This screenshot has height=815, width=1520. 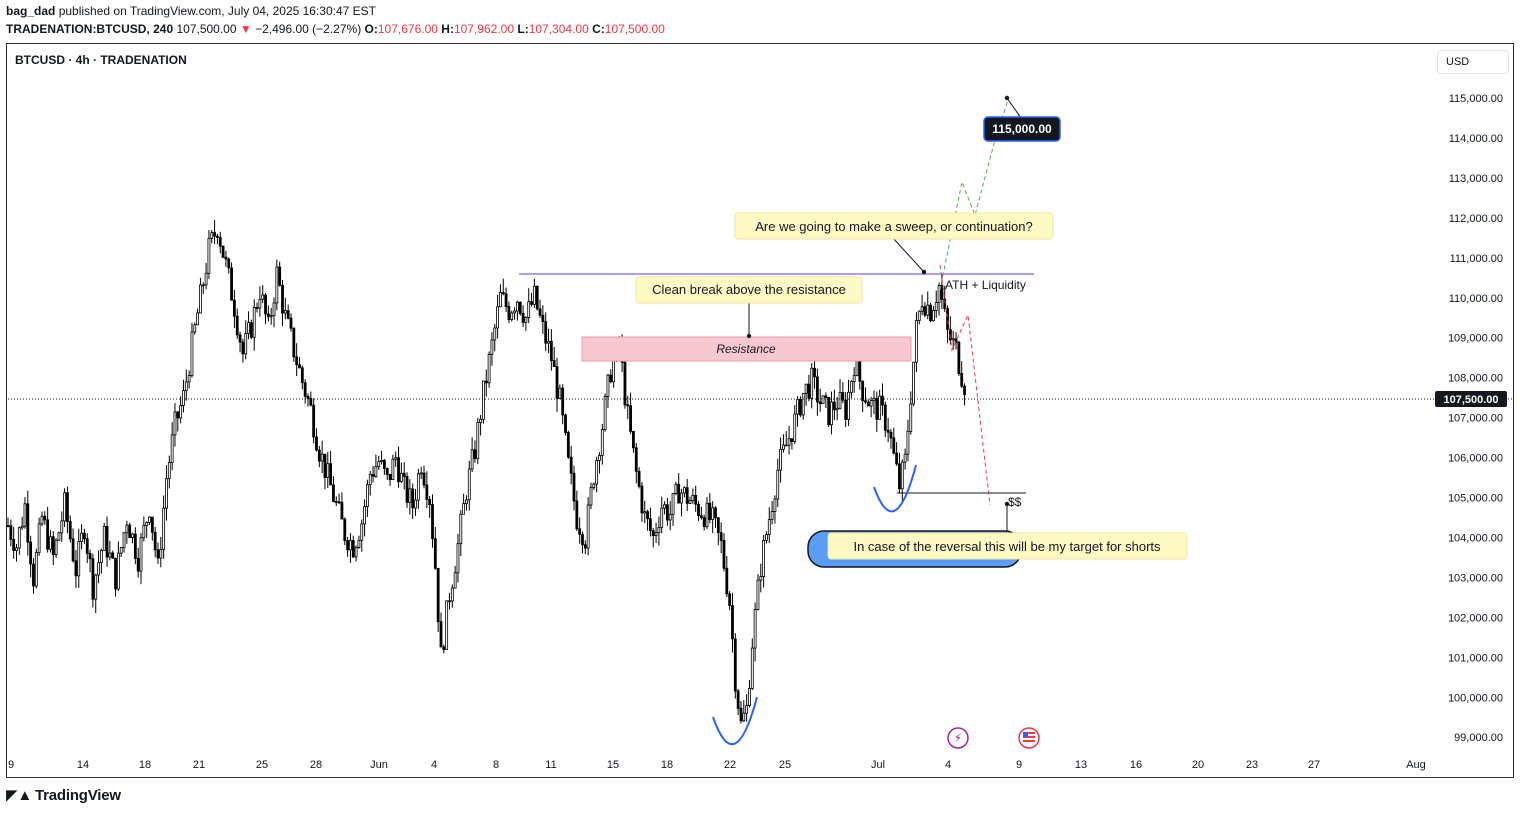 What do you see at coordinates (749, 336) in the screenshot?
I see `break-callout-dot` at bounding box center [749, 336].